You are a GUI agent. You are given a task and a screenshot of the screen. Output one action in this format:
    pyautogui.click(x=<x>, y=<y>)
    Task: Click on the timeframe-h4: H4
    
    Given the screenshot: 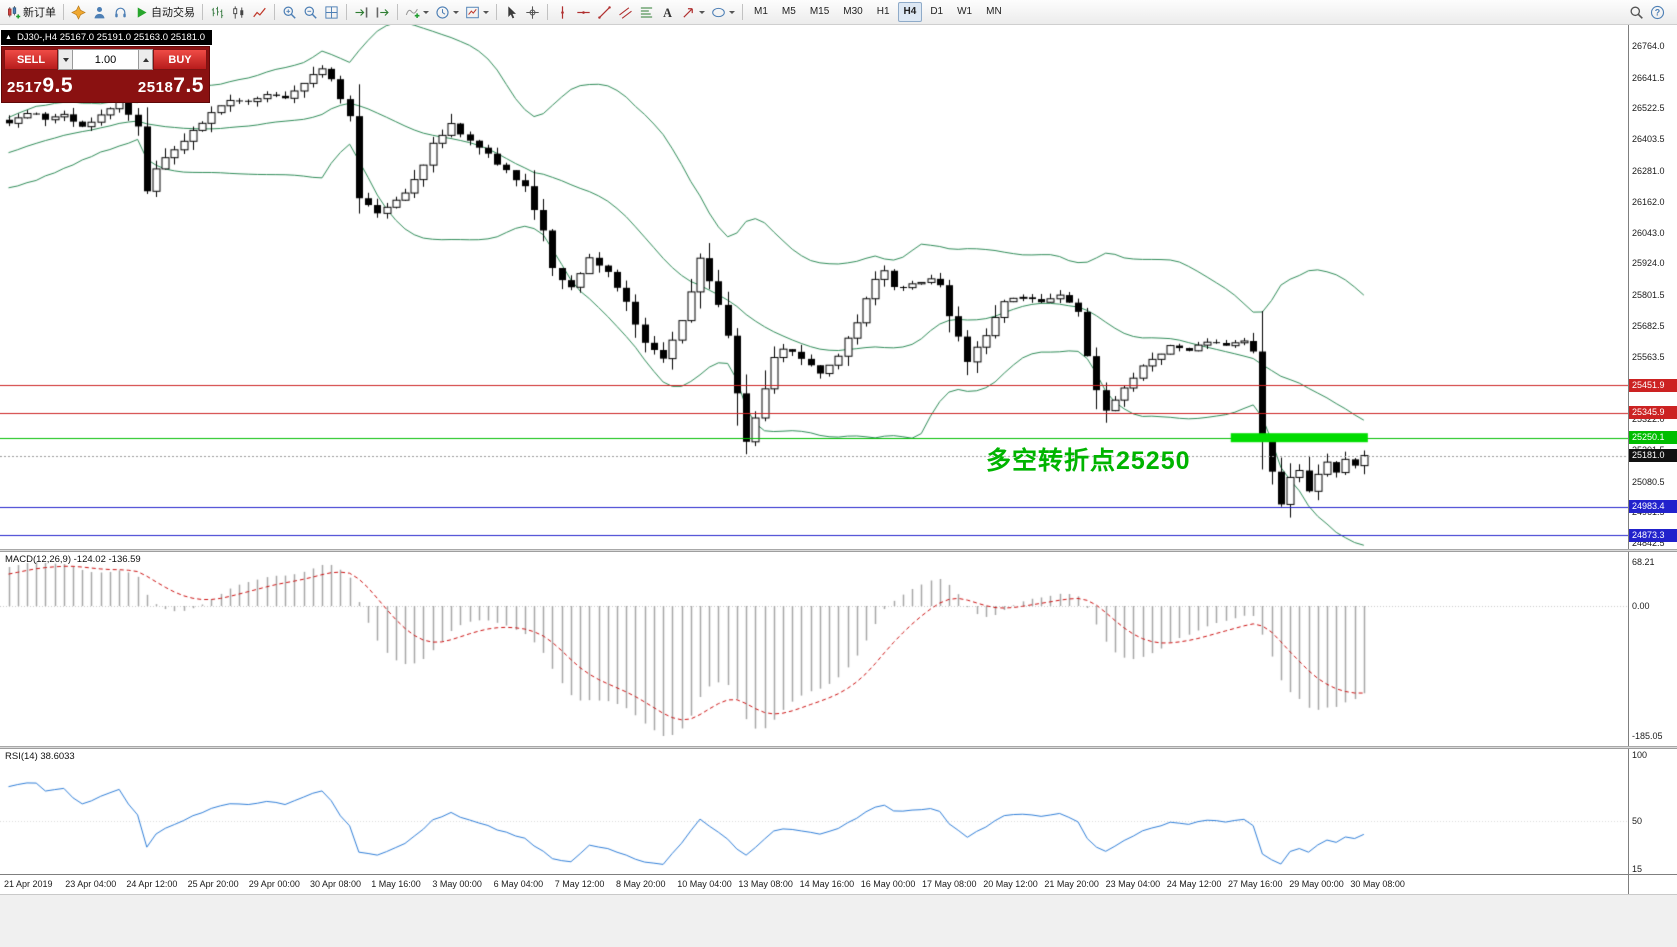 What is the action you would take?
    pyautogui.click(x=910, y=12)
    